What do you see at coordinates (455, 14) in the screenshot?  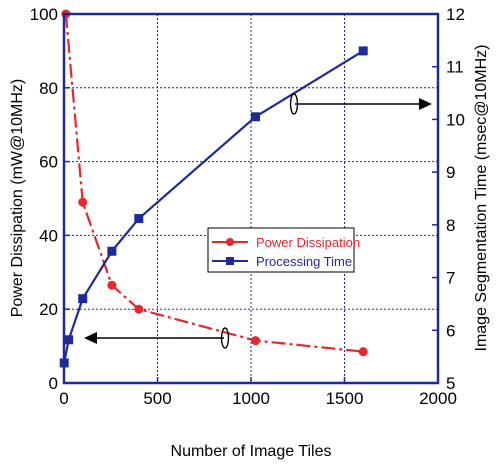 I see `y-right-tick-label: 12` at bounding box center [455, 14].